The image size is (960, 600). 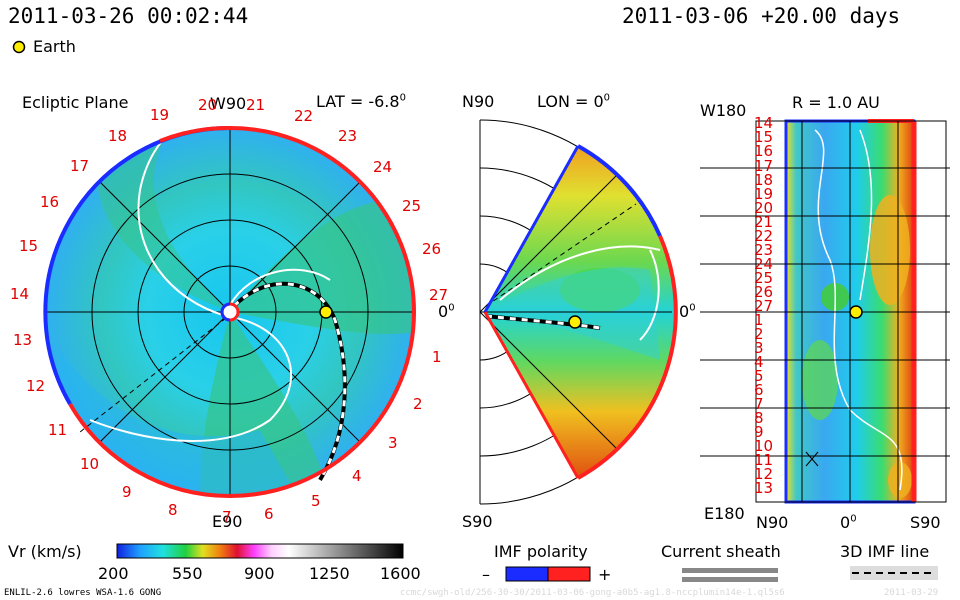 I want to click on radial-n90-label: N90, so click(x=772, y=522).